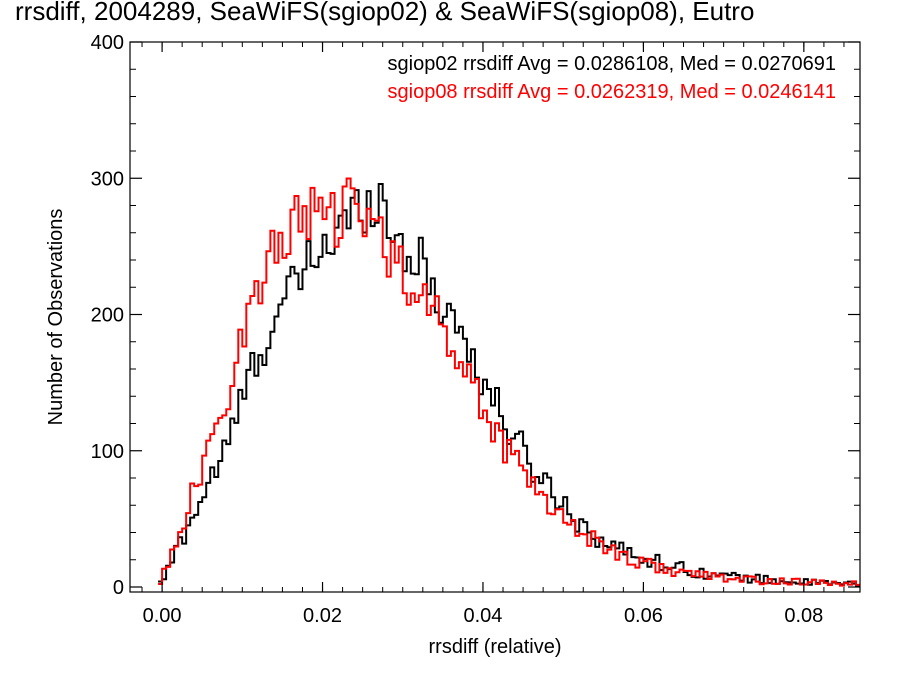 The image size is (900, 675). What do you see at coordinates (482, 616) in the screenshot?
I see `x-tick-label: 0.04` at bounding box center [482, 616].